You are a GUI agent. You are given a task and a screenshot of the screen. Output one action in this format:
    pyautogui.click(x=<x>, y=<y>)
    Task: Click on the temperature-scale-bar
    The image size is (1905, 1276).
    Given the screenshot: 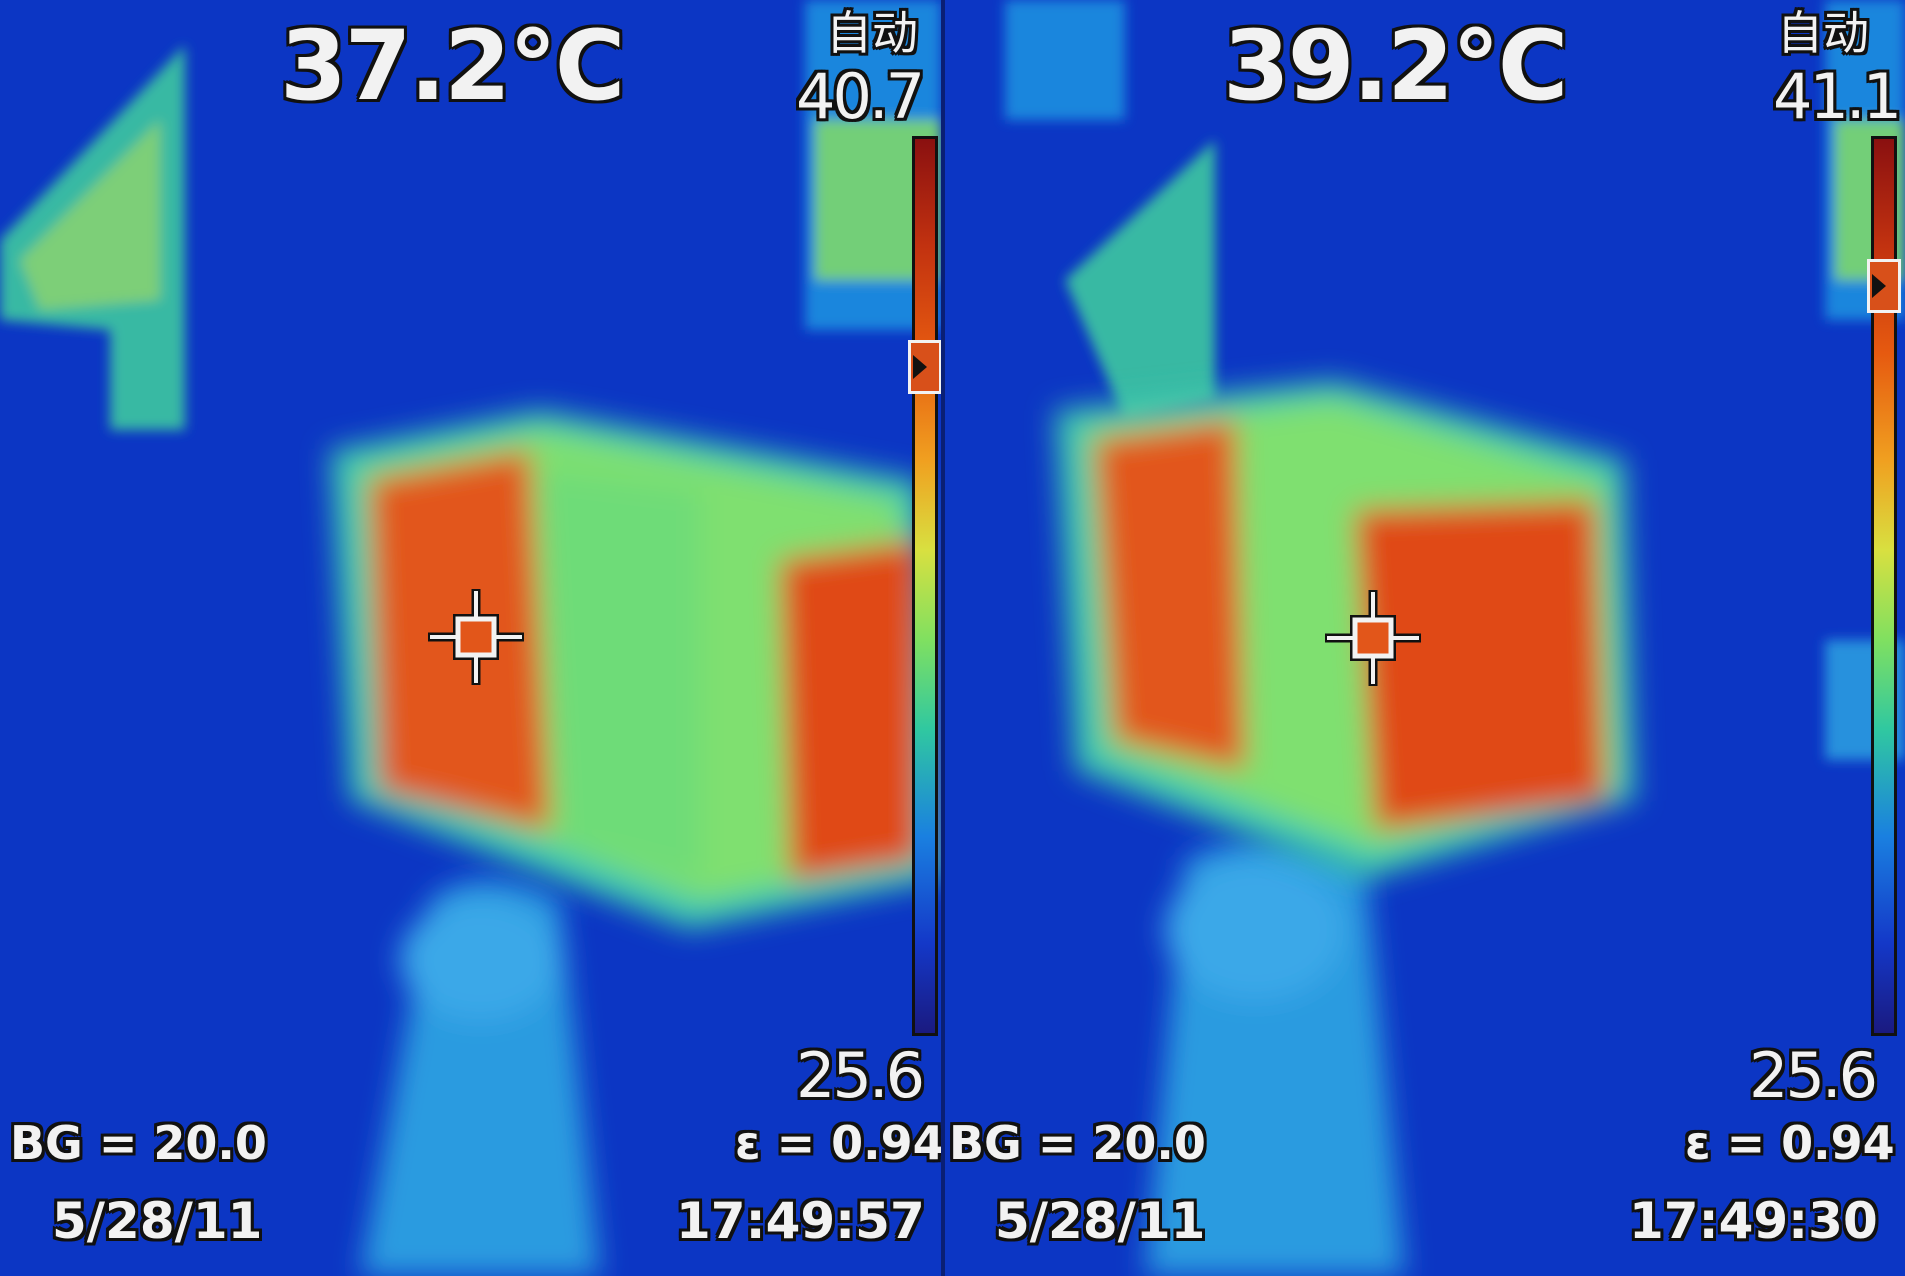 What is the action you would take?
    pyautogui.click(x=925, y=586)
    